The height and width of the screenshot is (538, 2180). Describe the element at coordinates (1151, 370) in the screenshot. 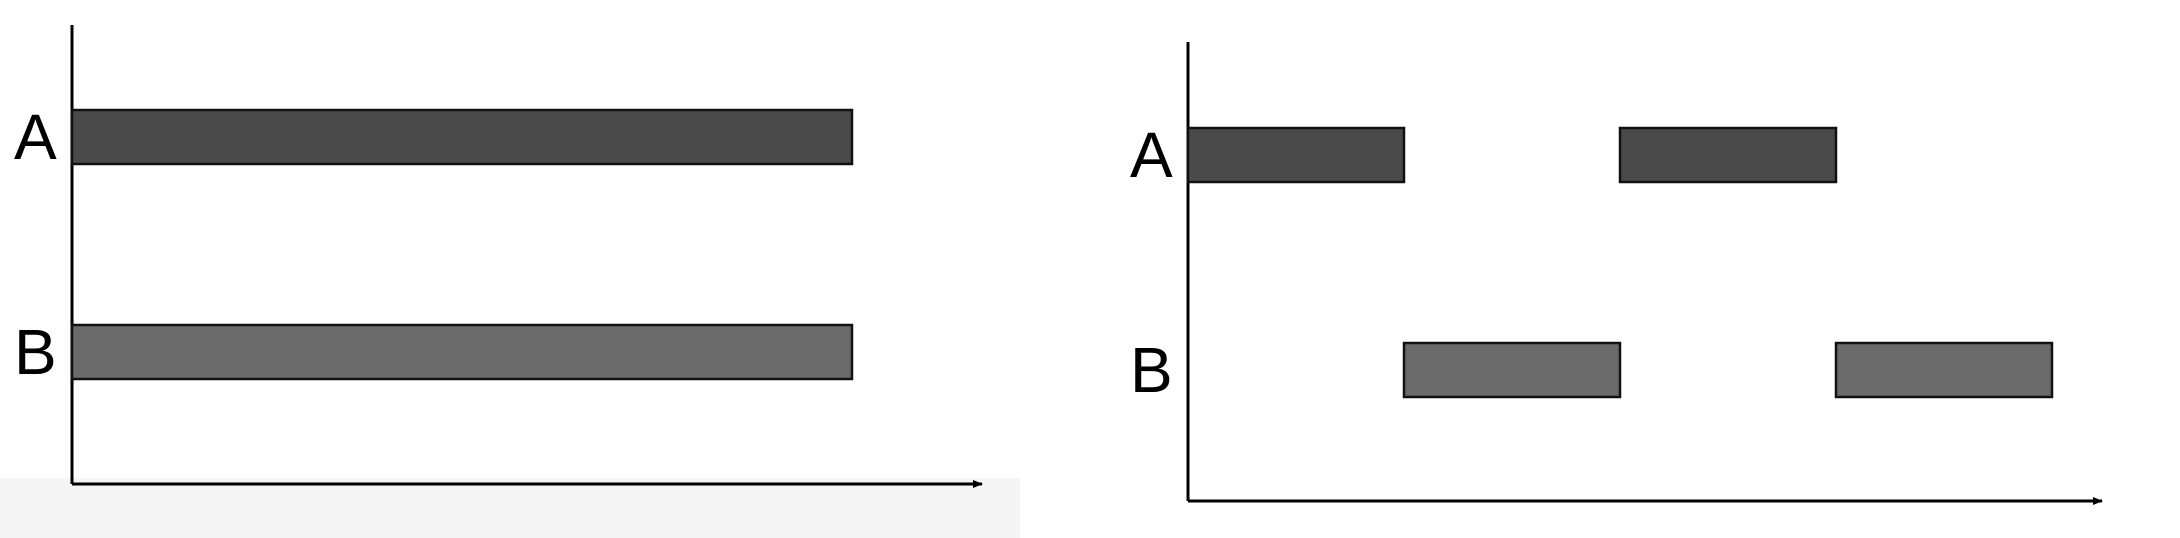

I see `right-row-label-b: B` at that location.